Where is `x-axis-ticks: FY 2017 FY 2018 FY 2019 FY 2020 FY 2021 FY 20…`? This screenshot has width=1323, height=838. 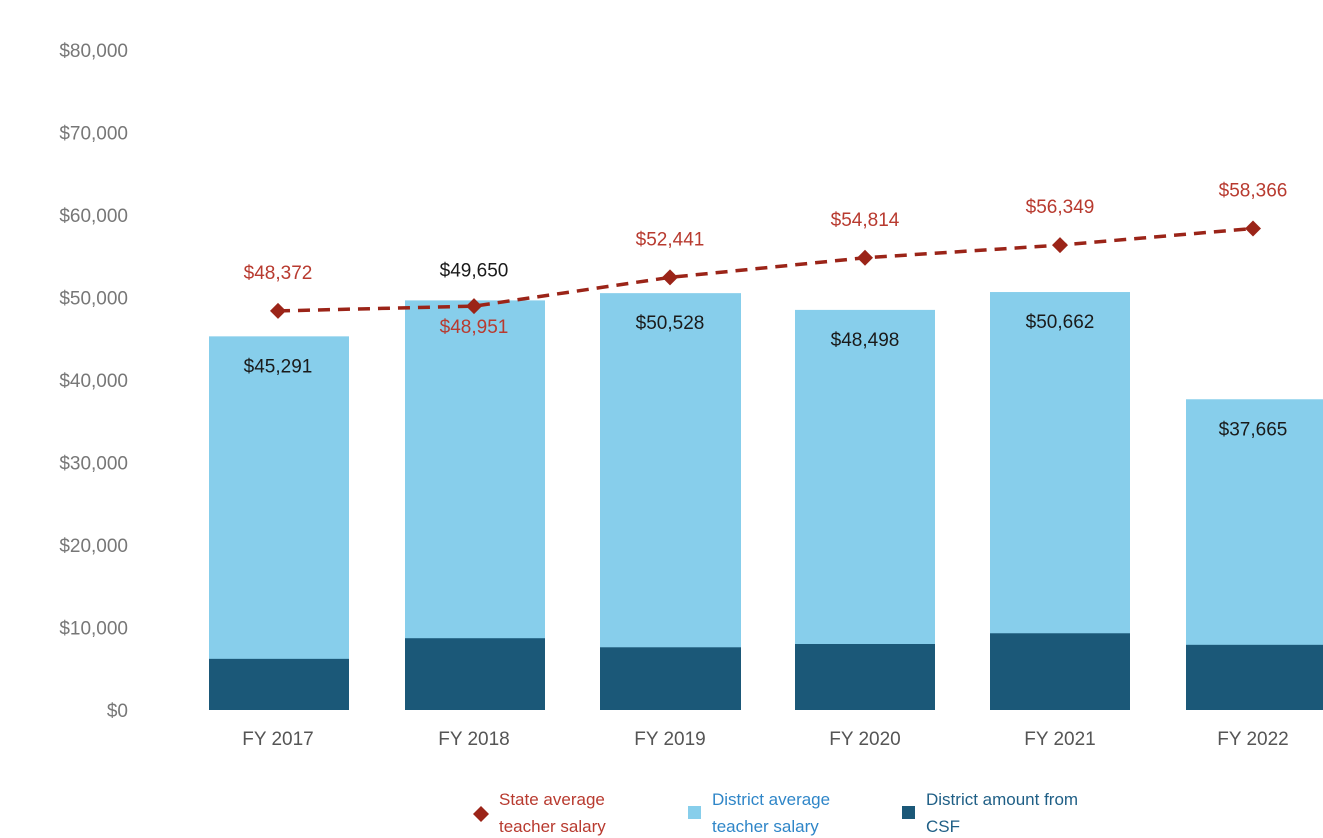 x-axis-ticks: FY 2017 FY 2018 FY 2019 FY 2020 FY 2021 FY 20… is located at coordinates (765, 739).